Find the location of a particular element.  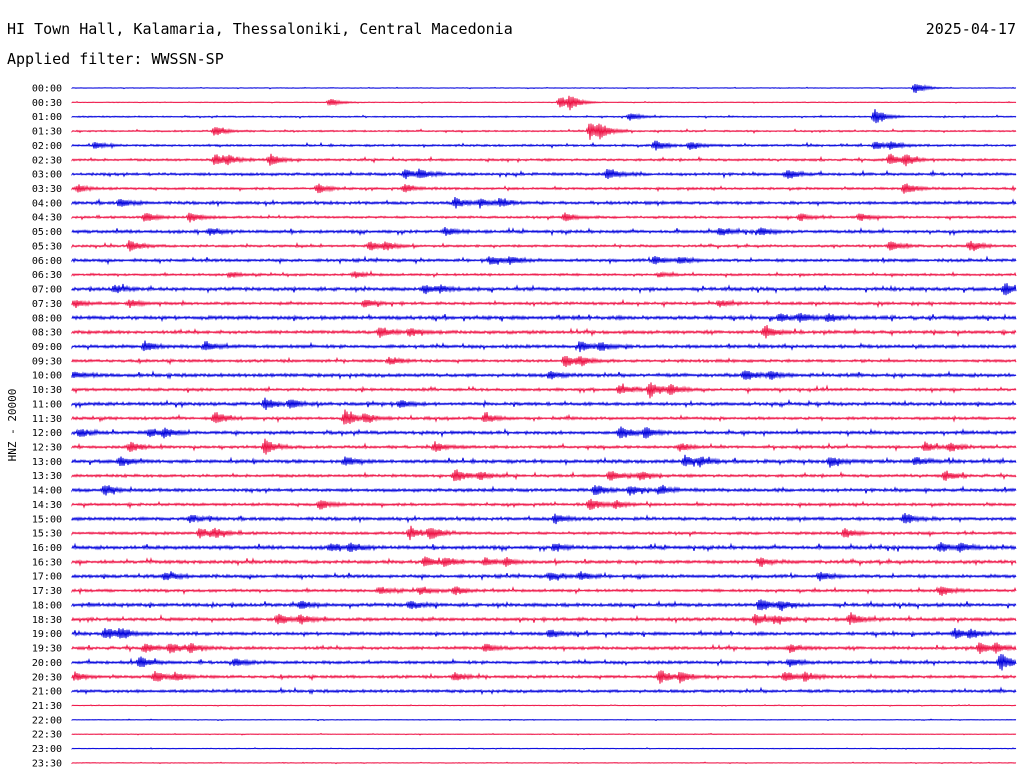

row-time-label: 23:30 is located at coordinates (47, 763).